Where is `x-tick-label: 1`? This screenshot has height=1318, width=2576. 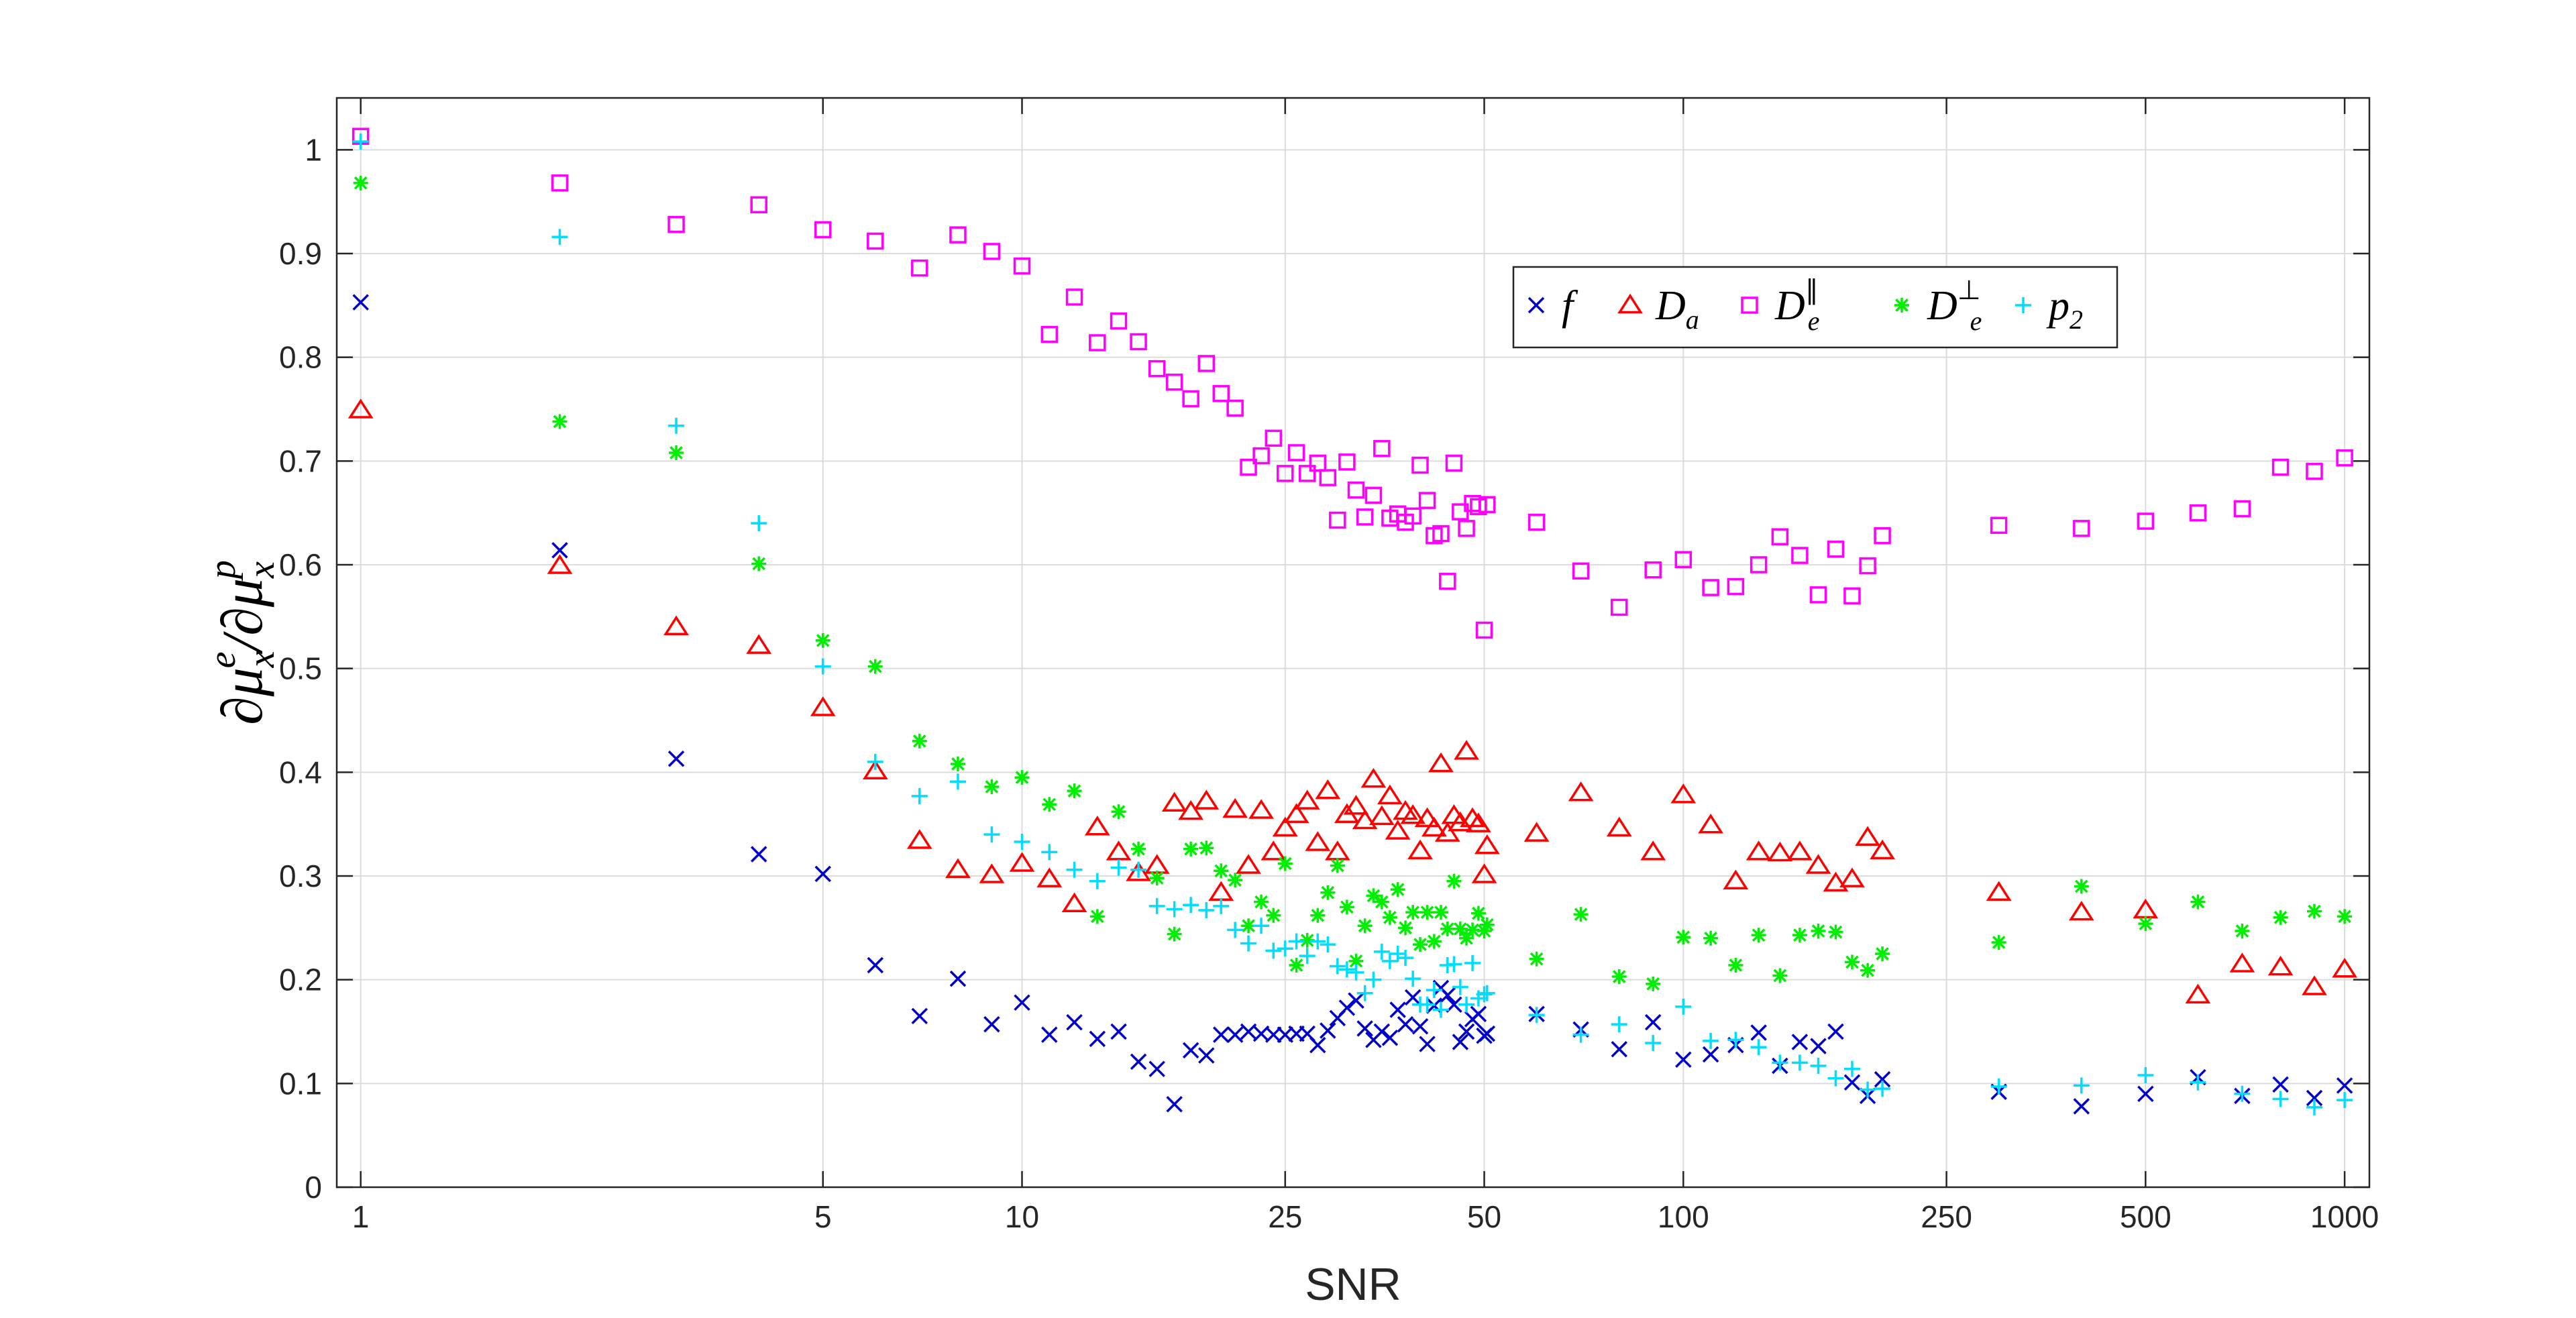
x-tick-label: 1 is located at coordinates (361, 1216).